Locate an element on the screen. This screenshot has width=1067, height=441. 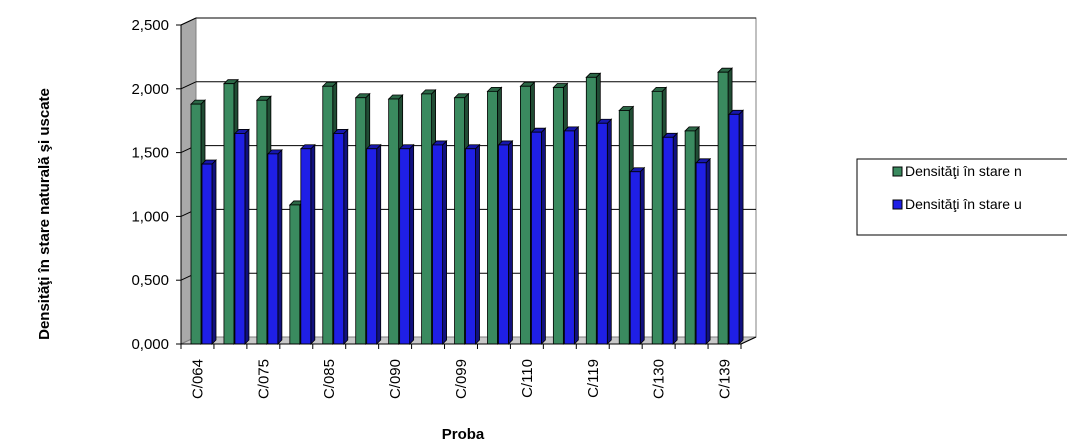
y-tick-label: 0,500 is located at coordinates (150, 280).